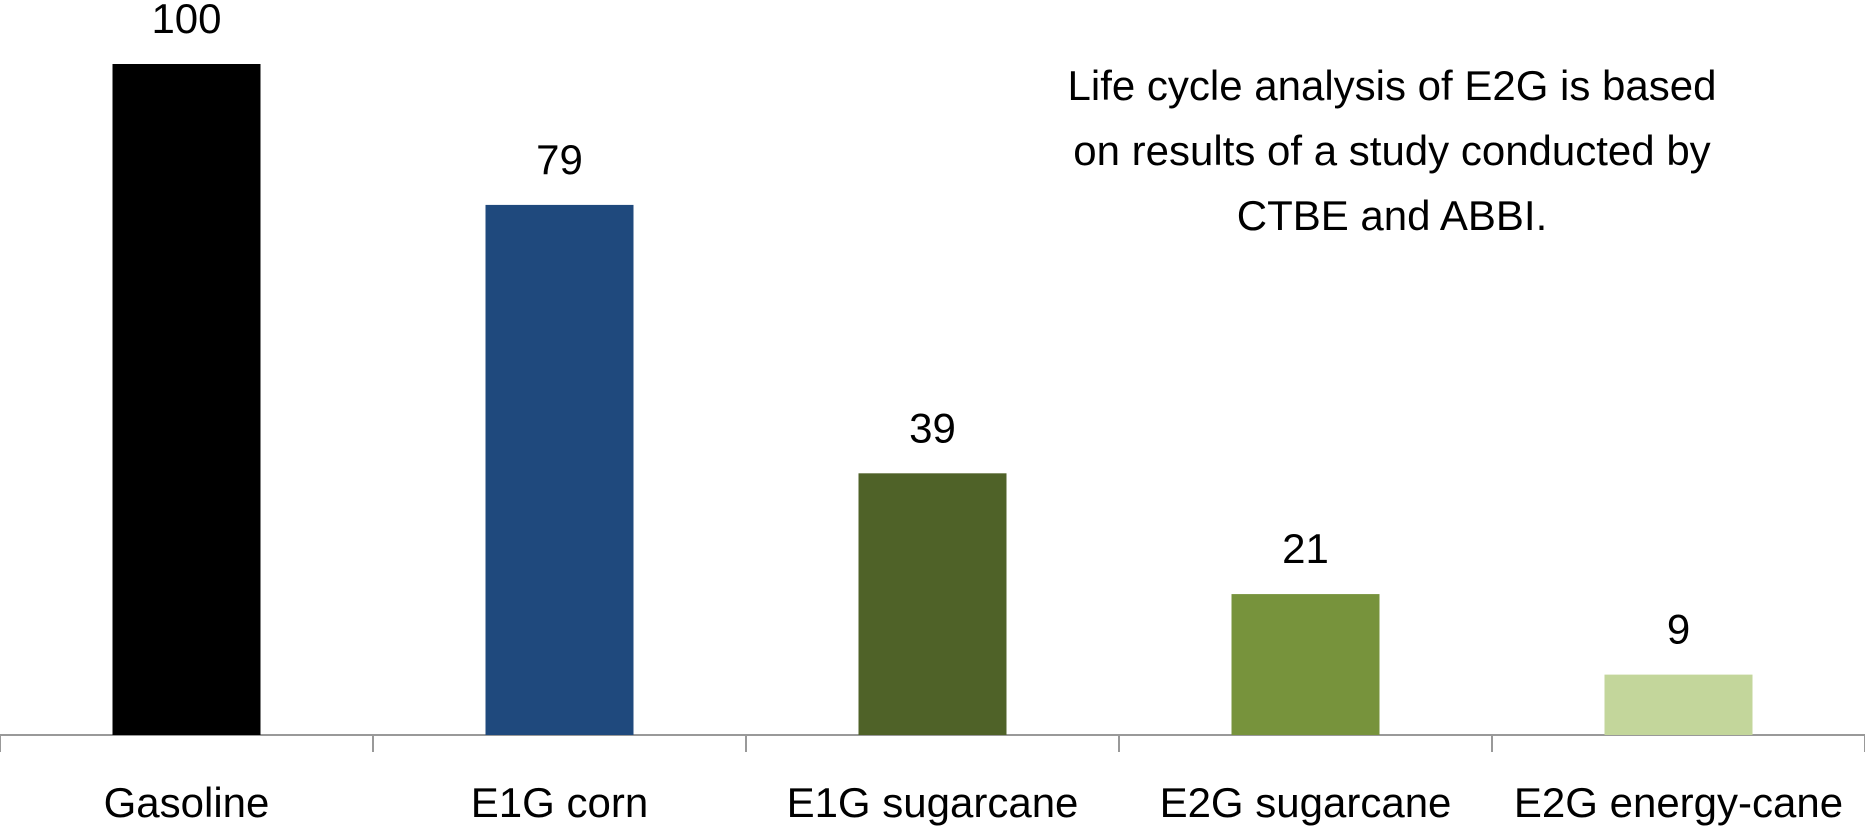 This screenshot has height=832, width=1865. Describe the element at coordinates (186, 21) in the screenshot. I see `data-label: 100` at that location.